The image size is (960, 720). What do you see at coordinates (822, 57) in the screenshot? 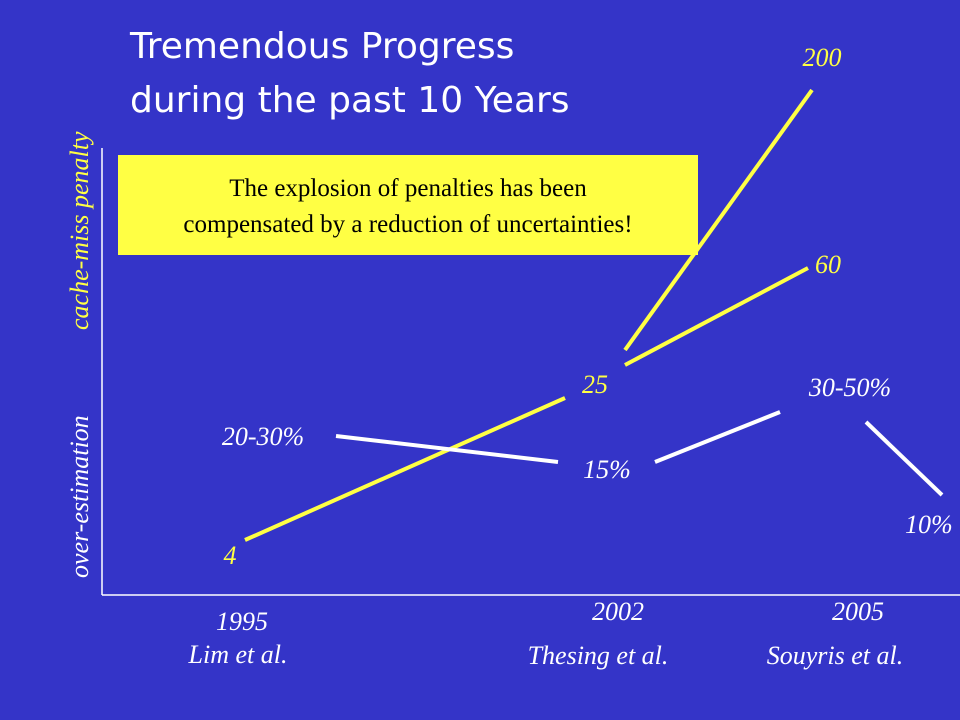
I see `penalty-label: 200` at bounding box center [822, 57].